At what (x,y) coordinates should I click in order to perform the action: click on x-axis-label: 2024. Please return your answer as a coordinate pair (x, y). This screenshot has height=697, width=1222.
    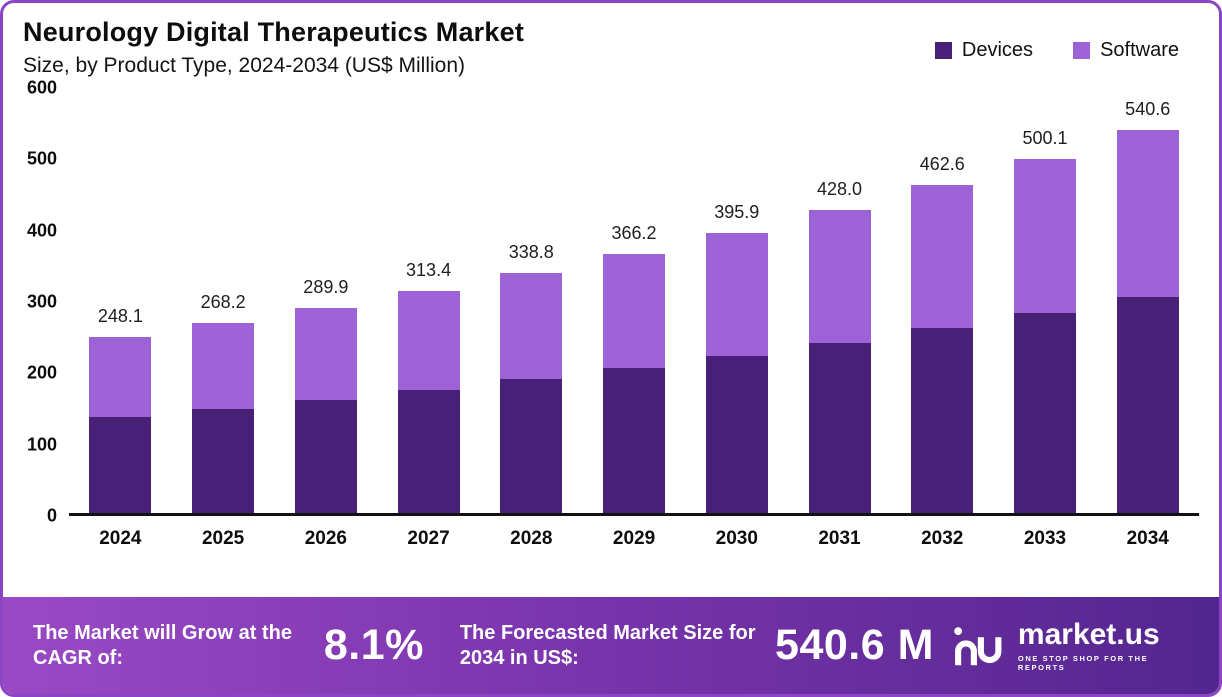
    Looking at the image, I should click on (120, 538).